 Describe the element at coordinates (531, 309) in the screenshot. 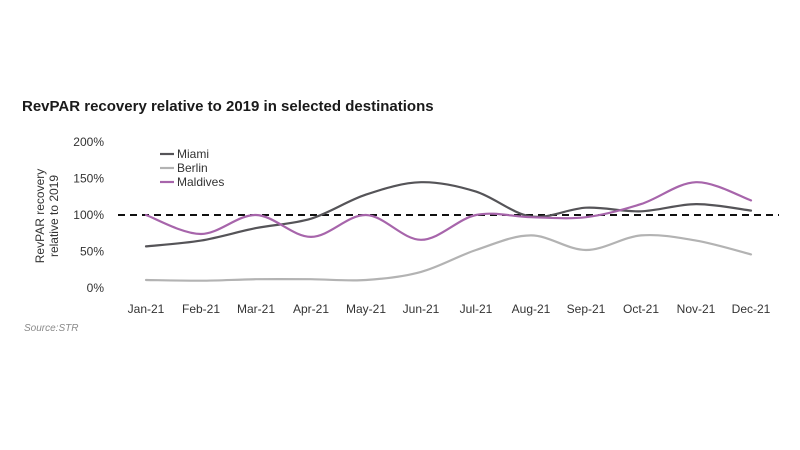

I see `x-tick-label: Aug-21` at that location.